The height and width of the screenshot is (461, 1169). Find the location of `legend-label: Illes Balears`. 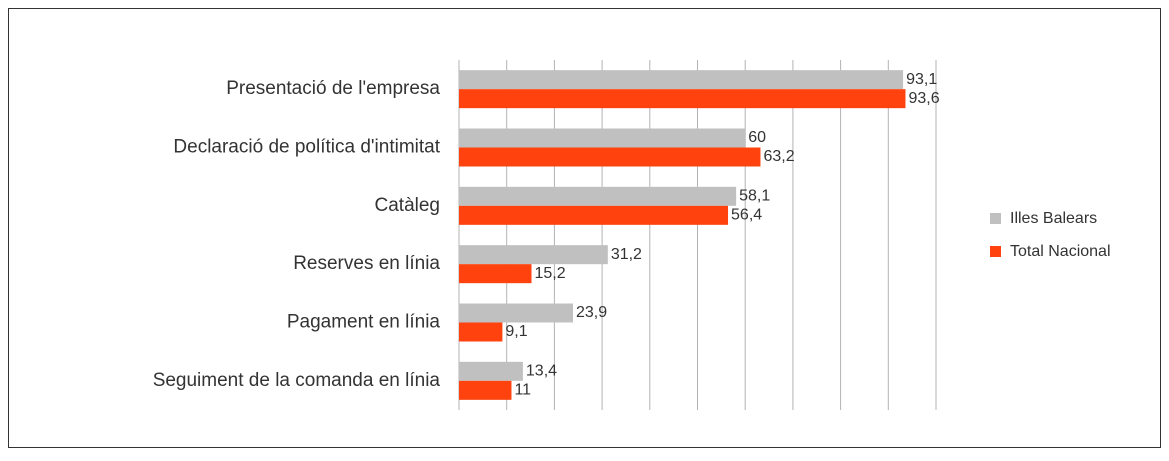

legend-label: Illes Balears is located at coordinates (1053, 218).